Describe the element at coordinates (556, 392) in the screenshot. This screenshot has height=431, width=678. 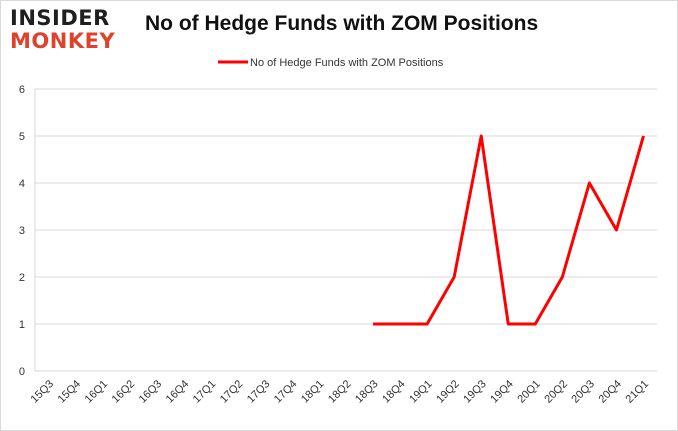
I see `x-tick-label: 20Q2` at that location.